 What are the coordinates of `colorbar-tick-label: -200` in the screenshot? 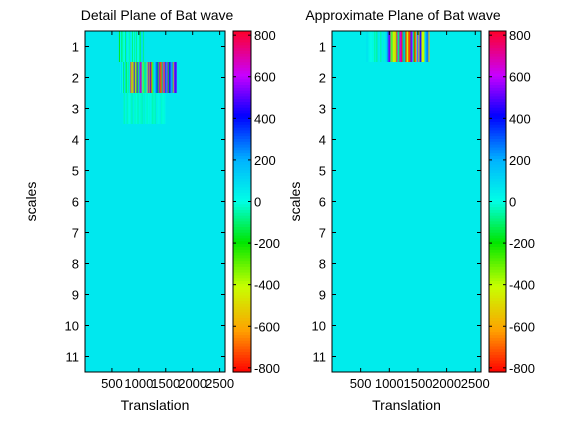 It's located at (267, 243).